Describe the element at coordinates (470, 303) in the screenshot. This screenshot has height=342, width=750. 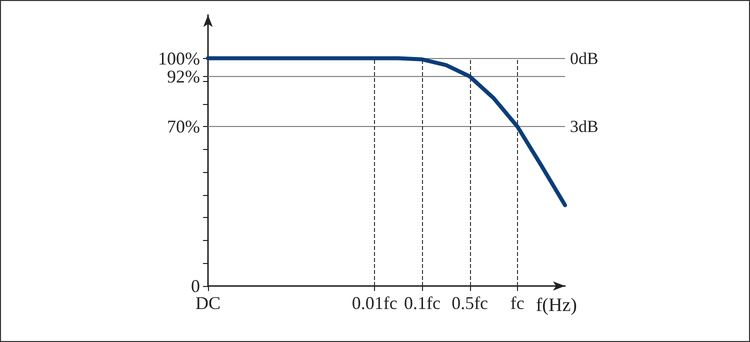
I see `x-tick-label: 0.5fc` at that location.